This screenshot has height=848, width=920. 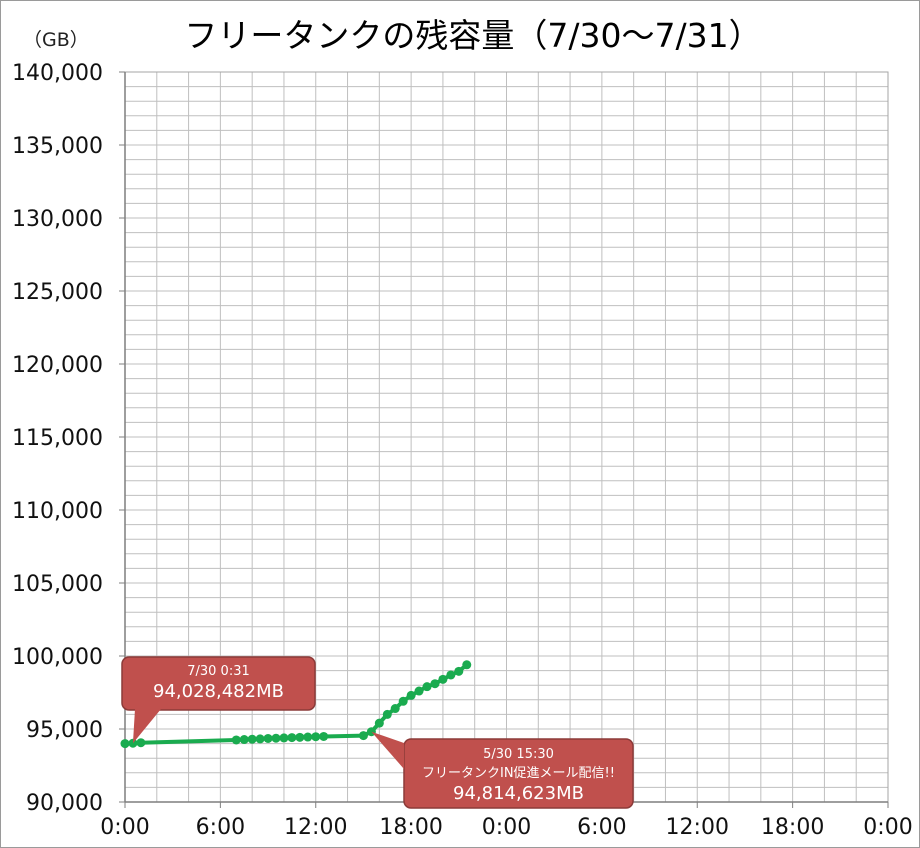 I want to click on callout-note: フリータンクIN促進メール配信!!, so click(x=518, y=773).